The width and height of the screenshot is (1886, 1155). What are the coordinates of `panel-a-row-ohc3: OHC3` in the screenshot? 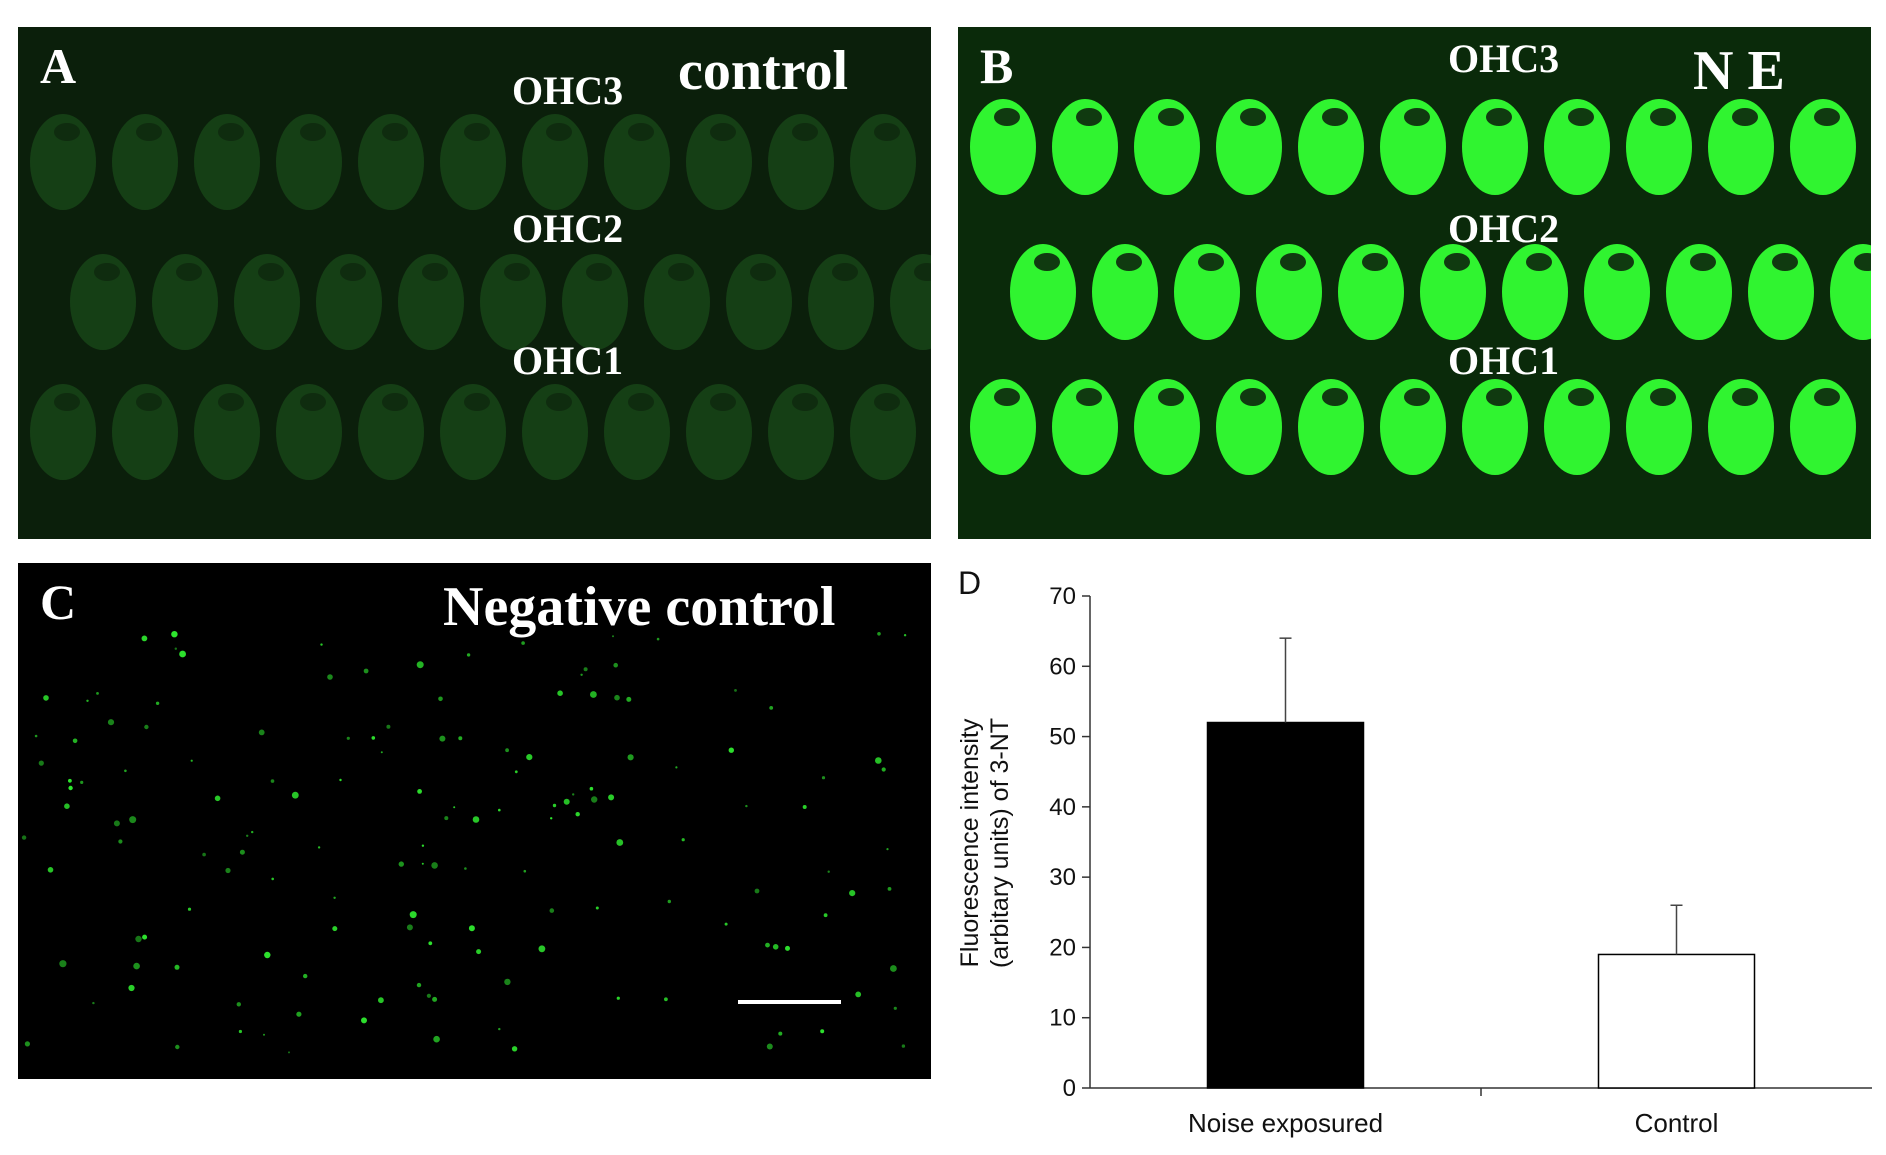 It's located at (568, 90).